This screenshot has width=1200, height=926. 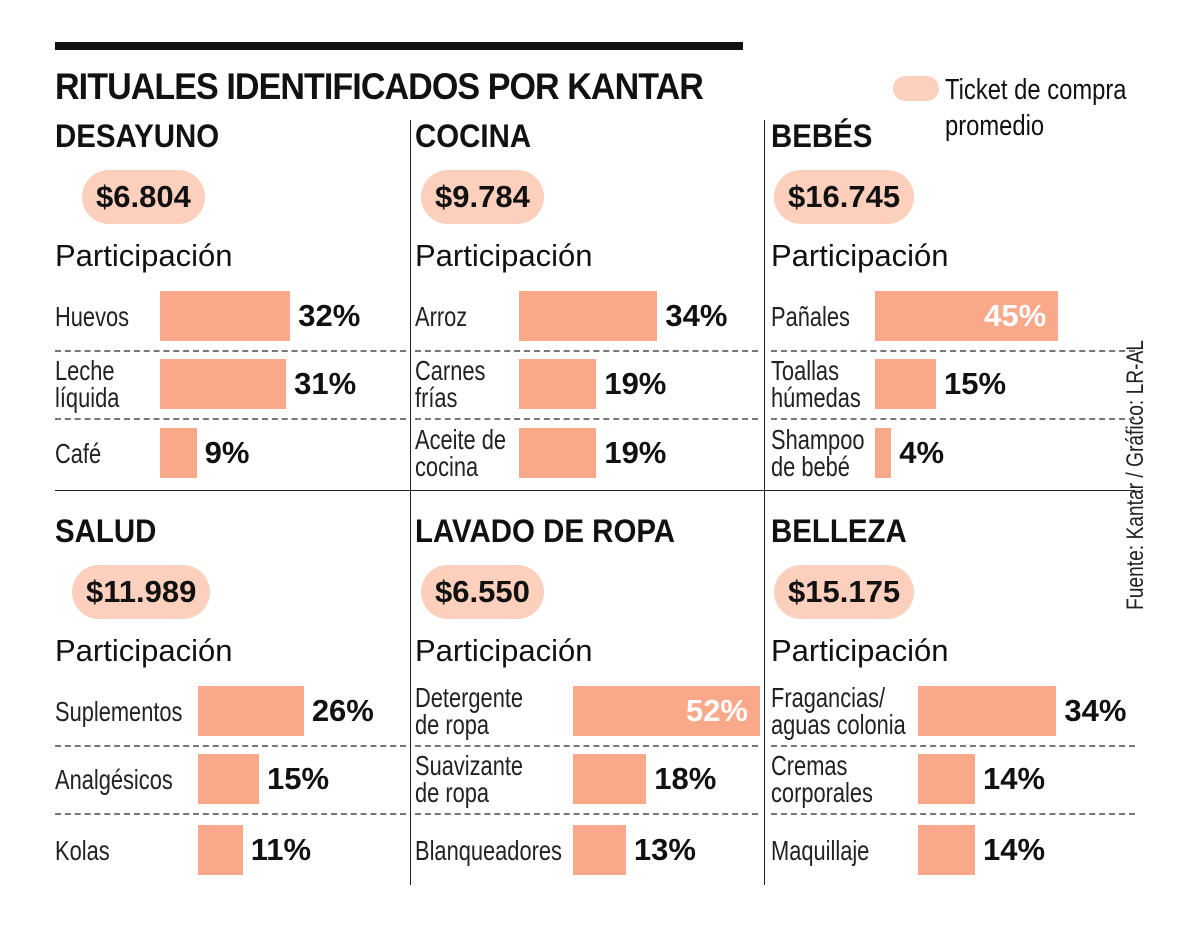 I want to click on bar-label: Maquillaje, so click(x=820, y=850).